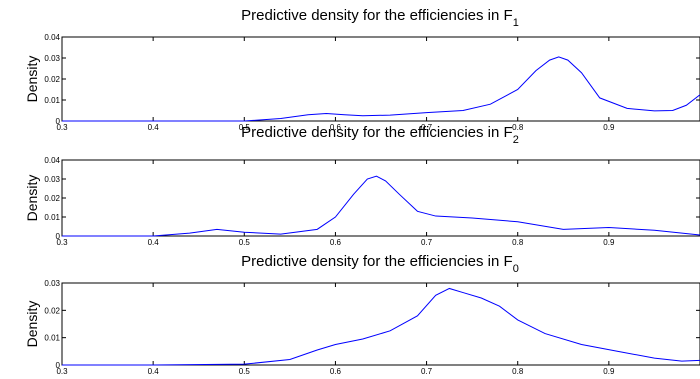 This screenshot has height=379, width=700. Describe the element at coordinates (52, 217) in the screenshot. I see `panel-2-ytick-label: 0.01` at that location.